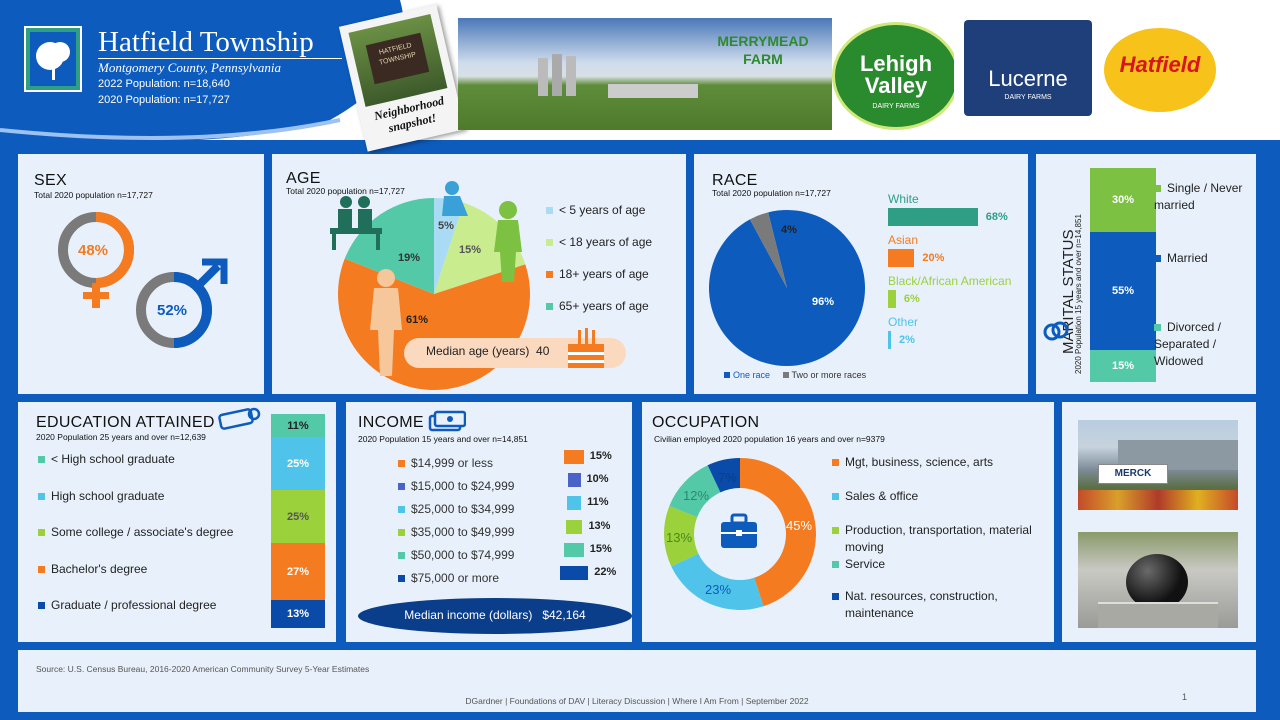 The image size is (1280, 720). I want to click on education-segment: 11%, so click(298, 426).